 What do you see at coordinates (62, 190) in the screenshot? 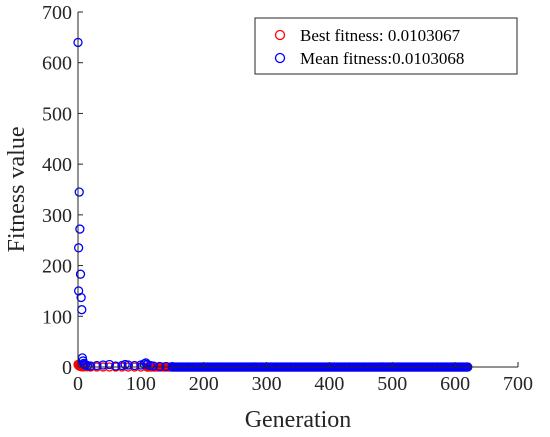
I see `y-ticks: 0 100 200 300 400 500 600 700` at bounding box center [62, 190].